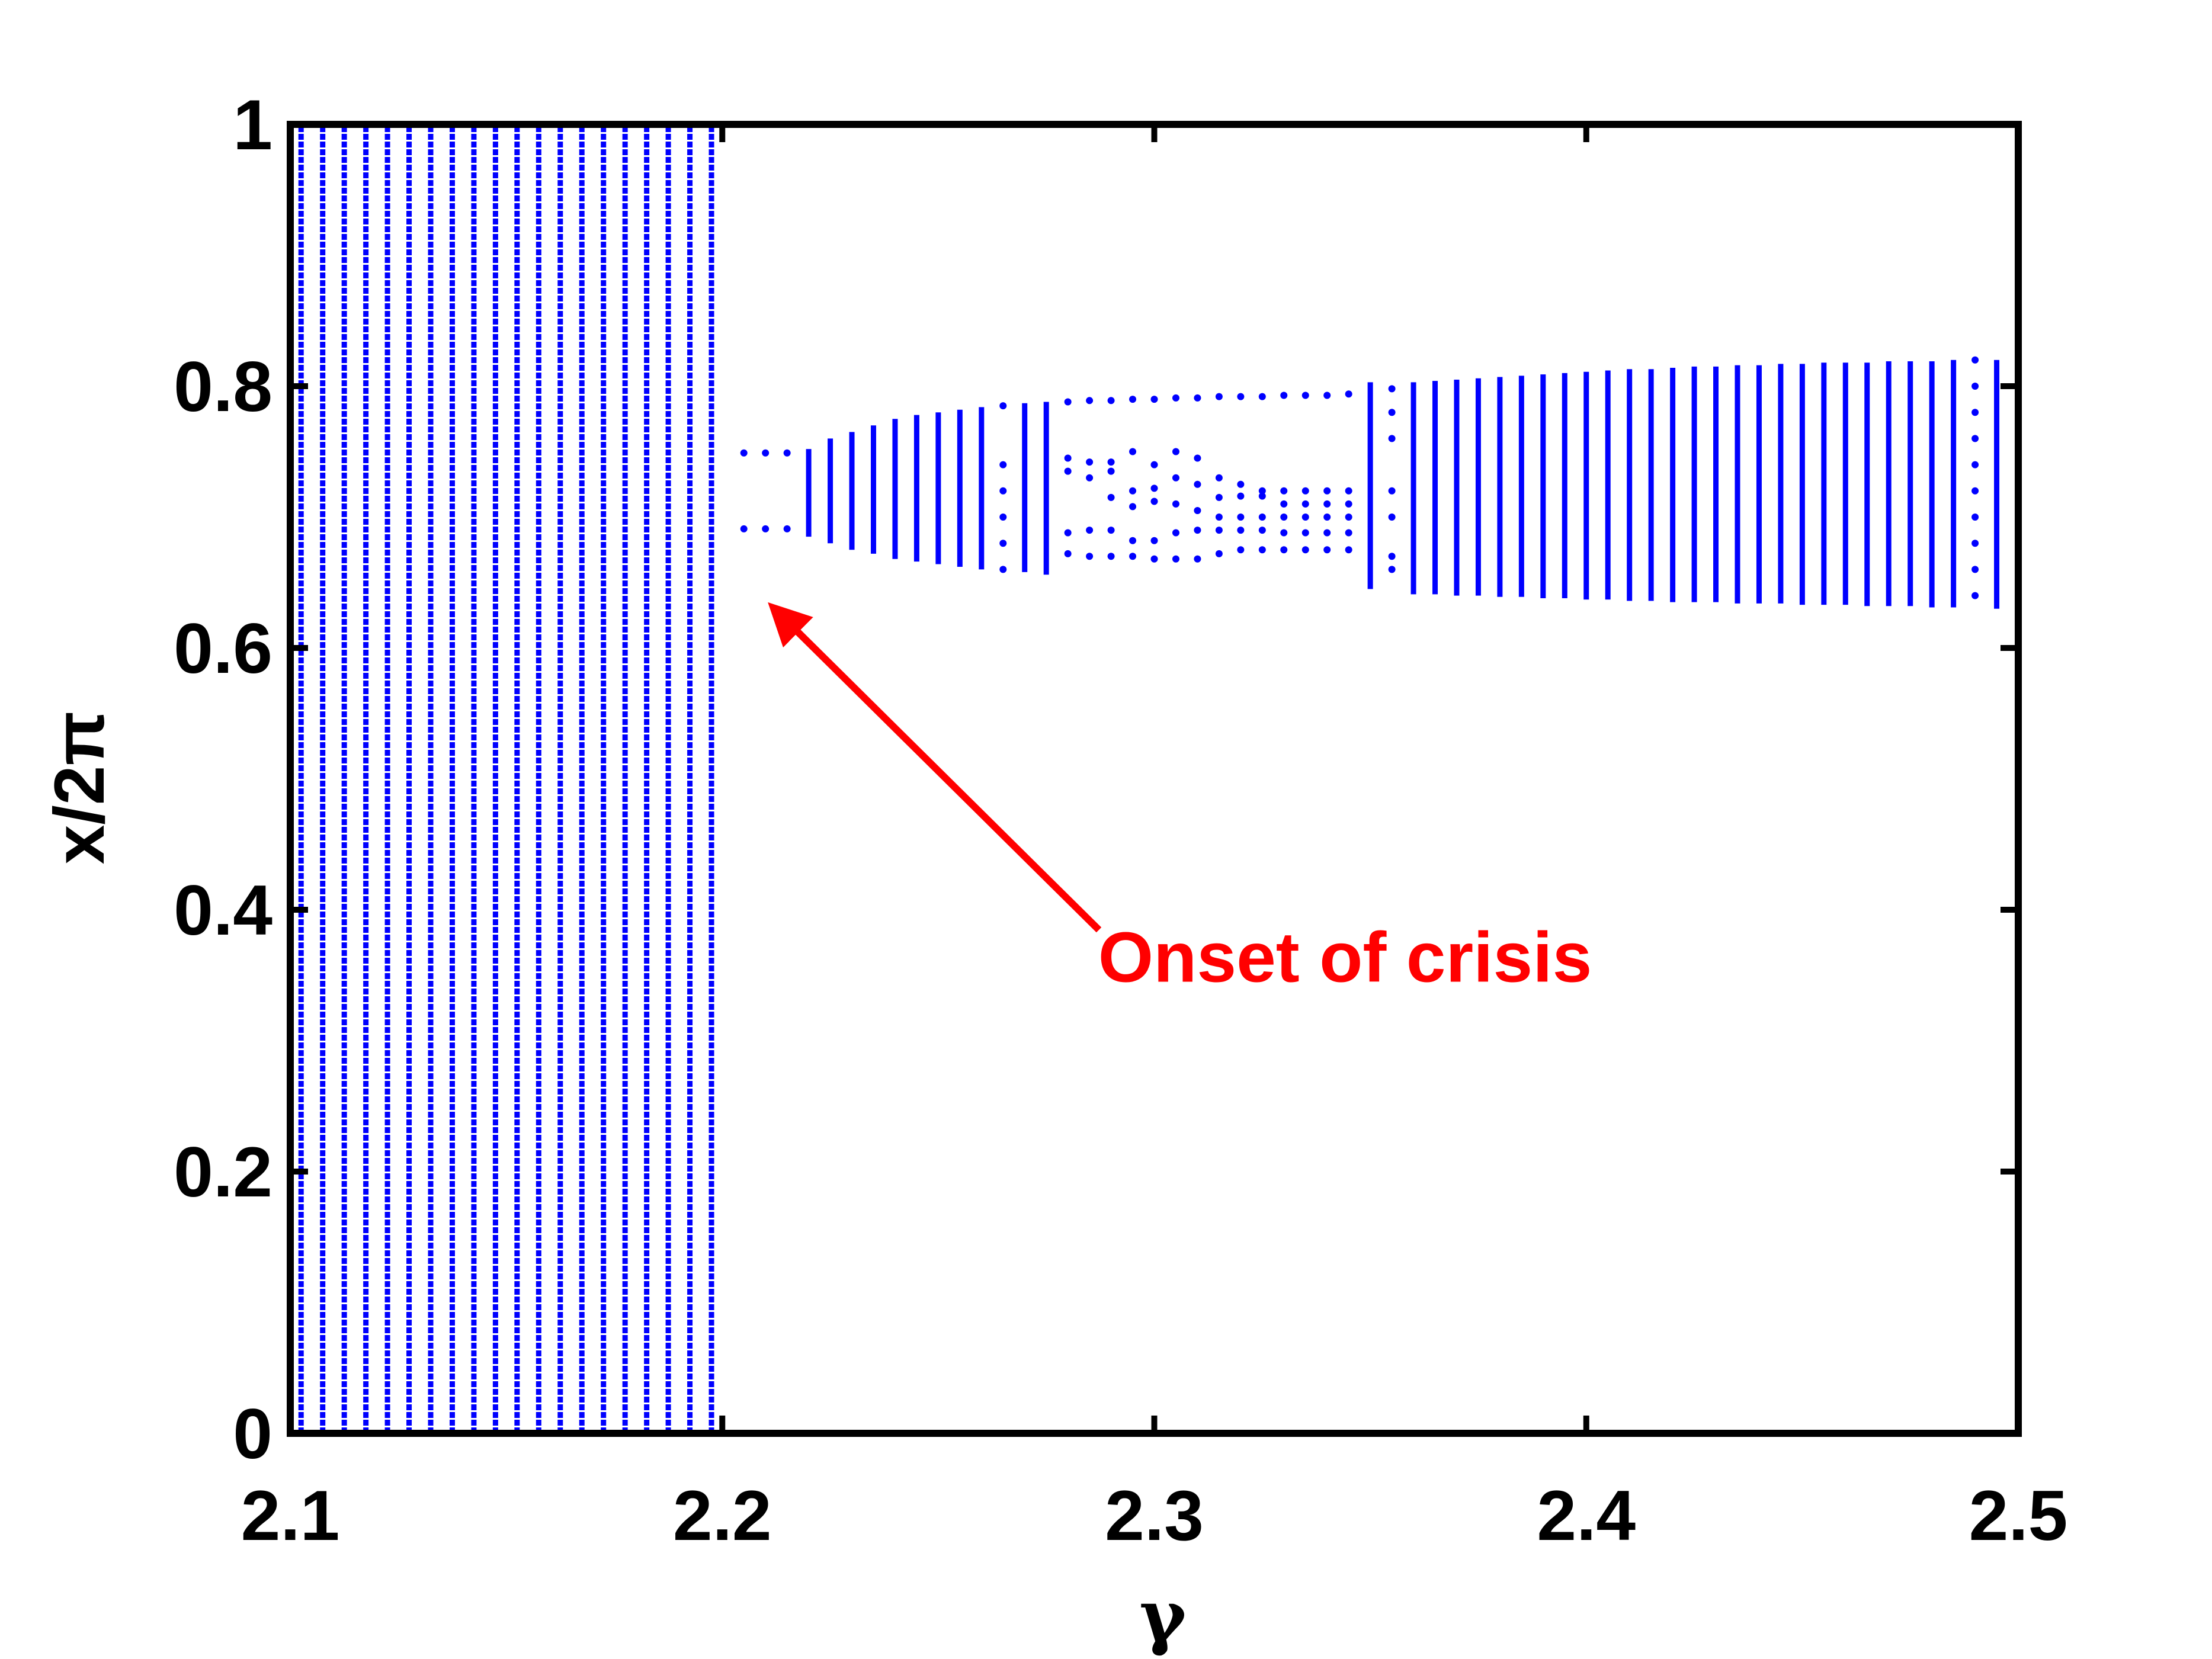 This screenshot has width=2212, height=1659. What do you see at coordinates (79, 788) in the screenshot?
I see `y-axis-label: x/2π` at bounding box center [79, 788].